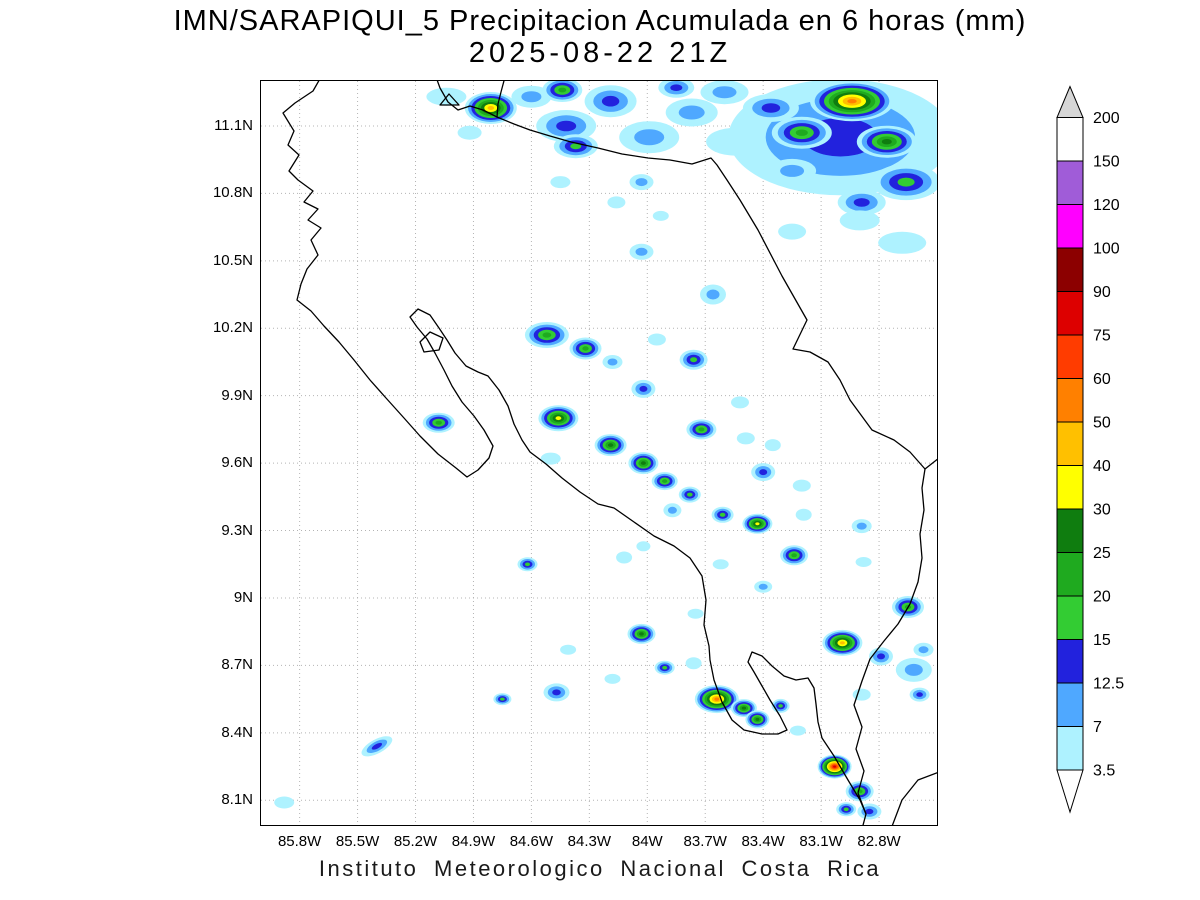  I want to click on x-tick-label: 85.8W, so click(299, 841).